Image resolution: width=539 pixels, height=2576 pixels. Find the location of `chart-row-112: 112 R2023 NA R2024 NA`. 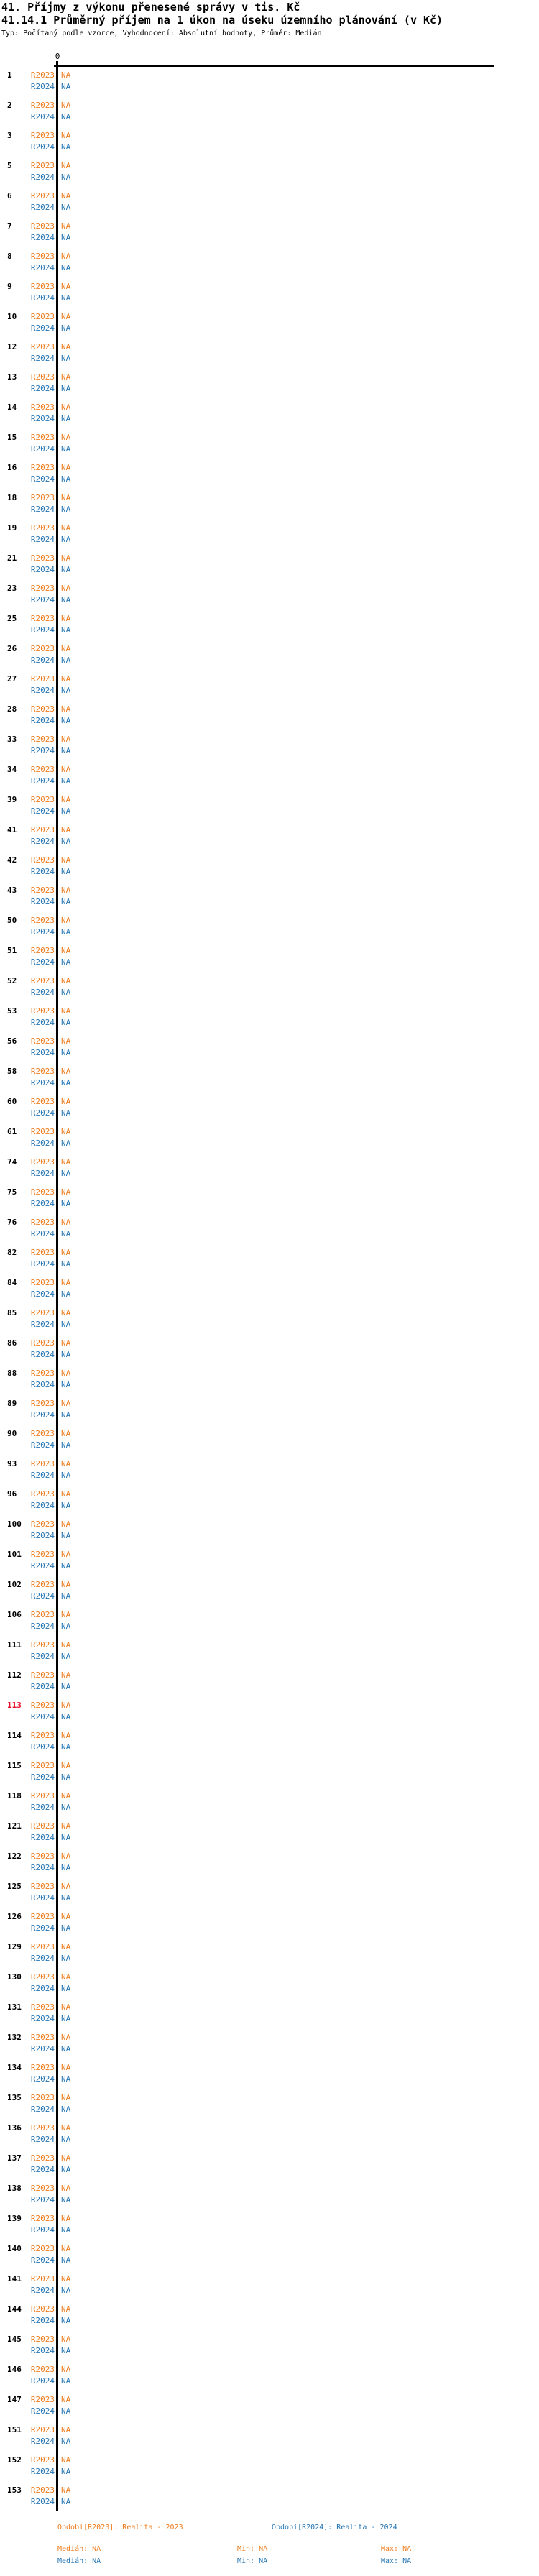

chart-row-112: 112 R2023 NA R2024 NA is located at coordinates (269, 1684).